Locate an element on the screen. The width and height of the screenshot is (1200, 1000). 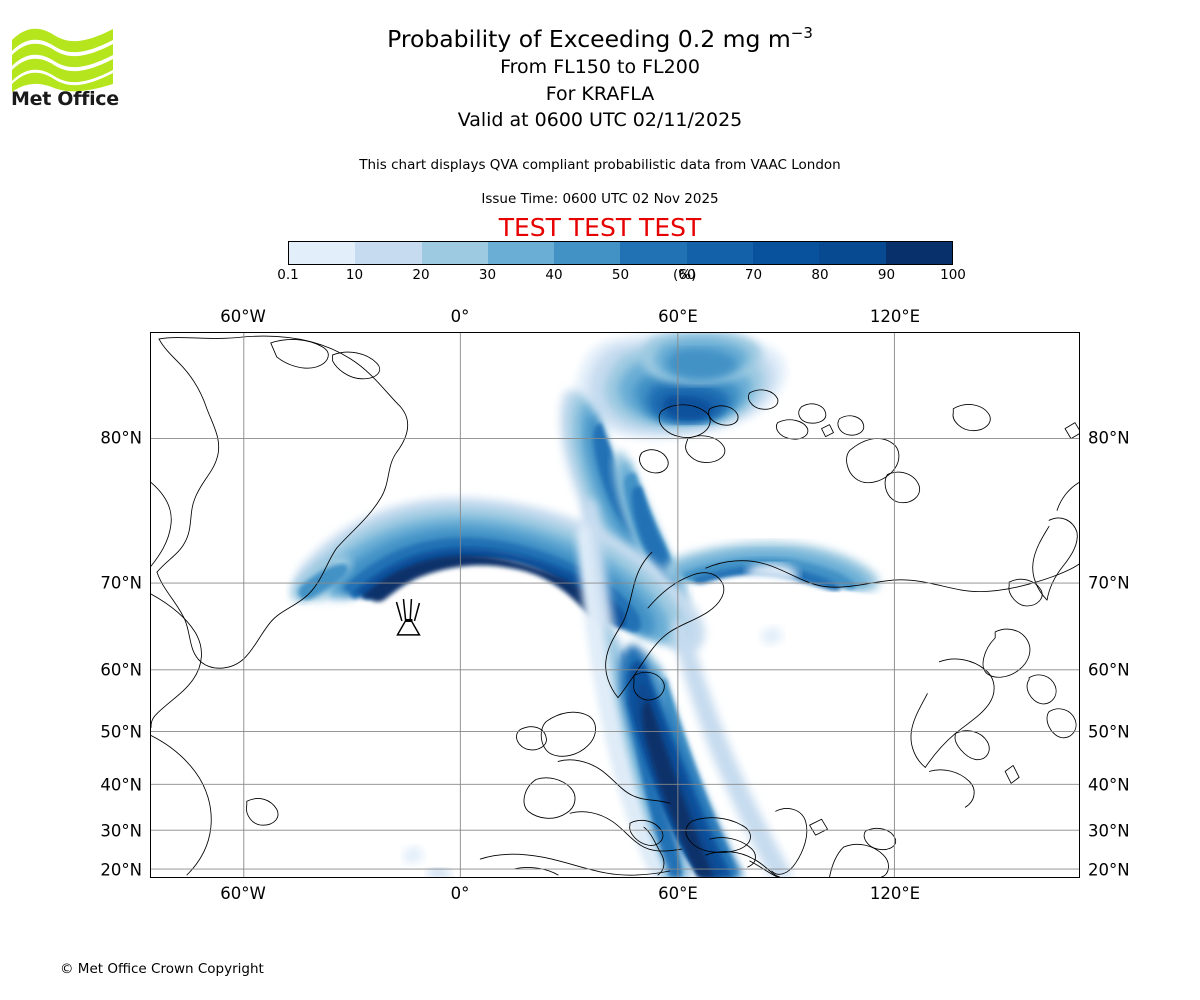
page-title-text: Probability of Exceeding 0.2 mg m is located at coordinates (589, 39).